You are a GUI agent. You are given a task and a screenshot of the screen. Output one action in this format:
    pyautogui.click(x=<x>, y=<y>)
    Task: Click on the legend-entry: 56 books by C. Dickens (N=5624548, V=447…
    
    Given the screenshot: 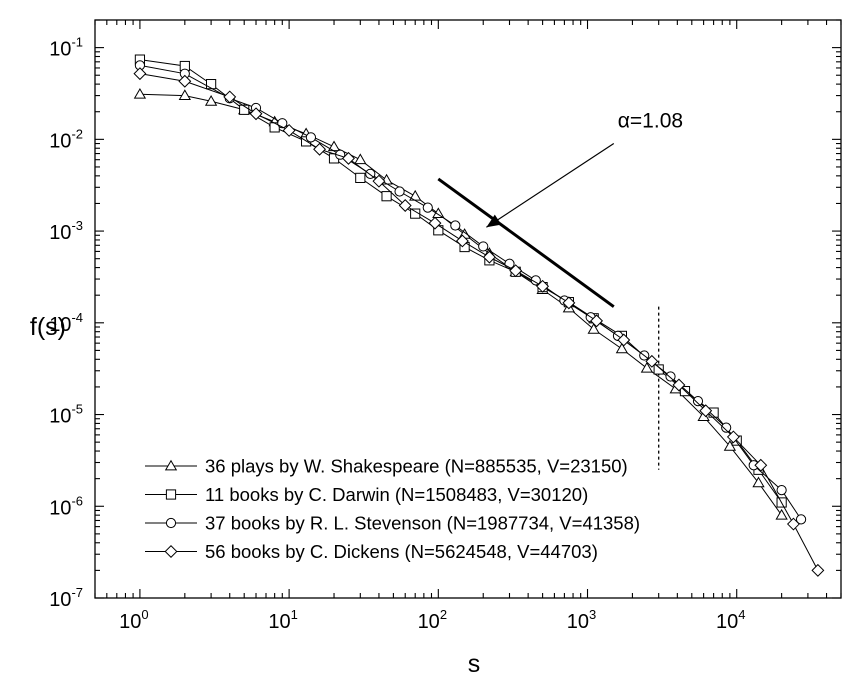 What is the action you would take?
    pyautogui.click(x=371, y=551)
    